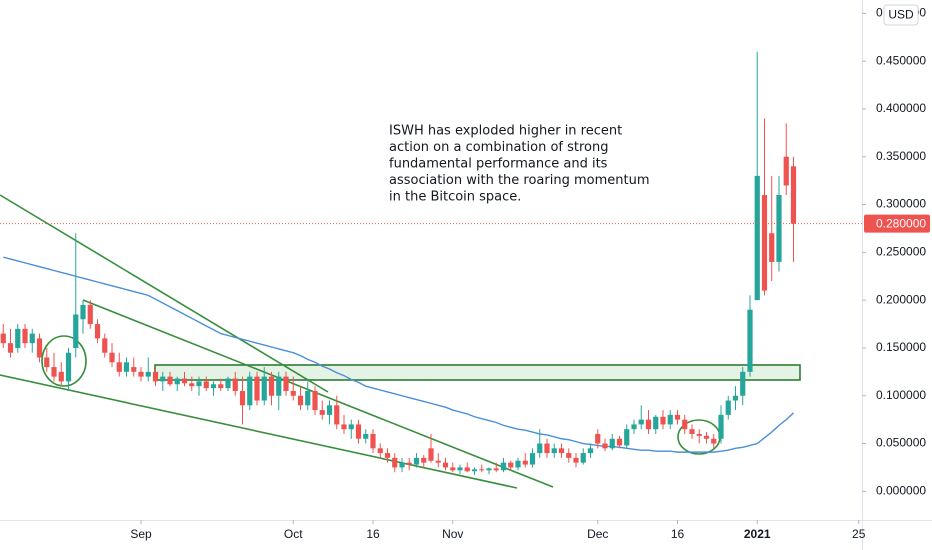  What do you see at coordinates (64, 361) in the screenshot?
I see `highlight-circle` at bounding box center [64, 361].